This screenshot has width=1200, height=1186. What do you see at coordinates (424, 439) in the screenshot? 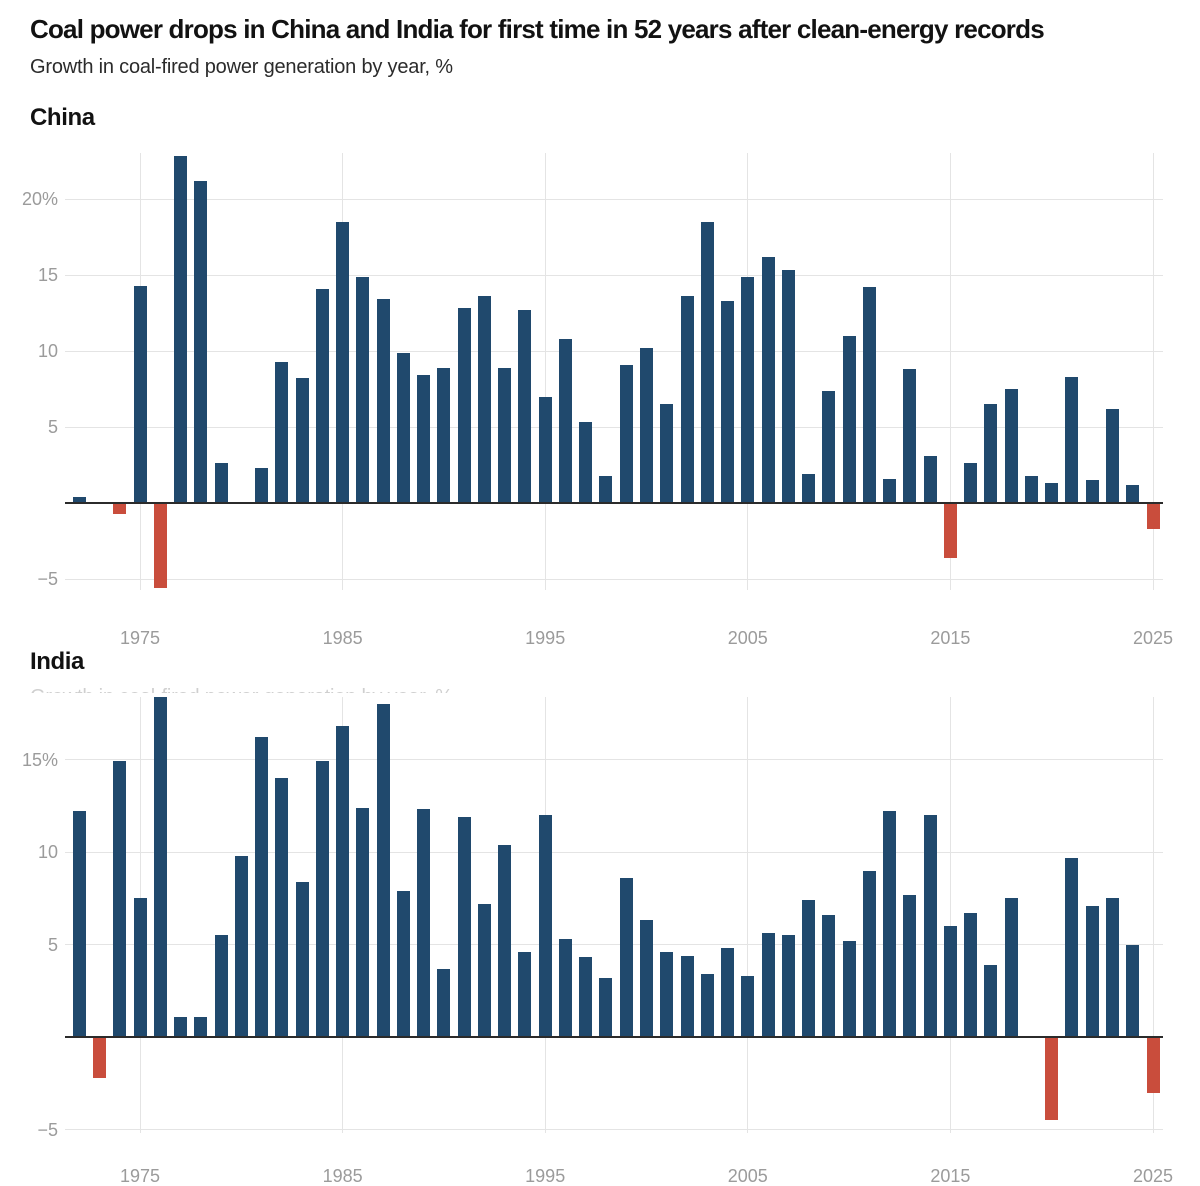
I see `bar-china-1989` at bounding box center [424, 439].